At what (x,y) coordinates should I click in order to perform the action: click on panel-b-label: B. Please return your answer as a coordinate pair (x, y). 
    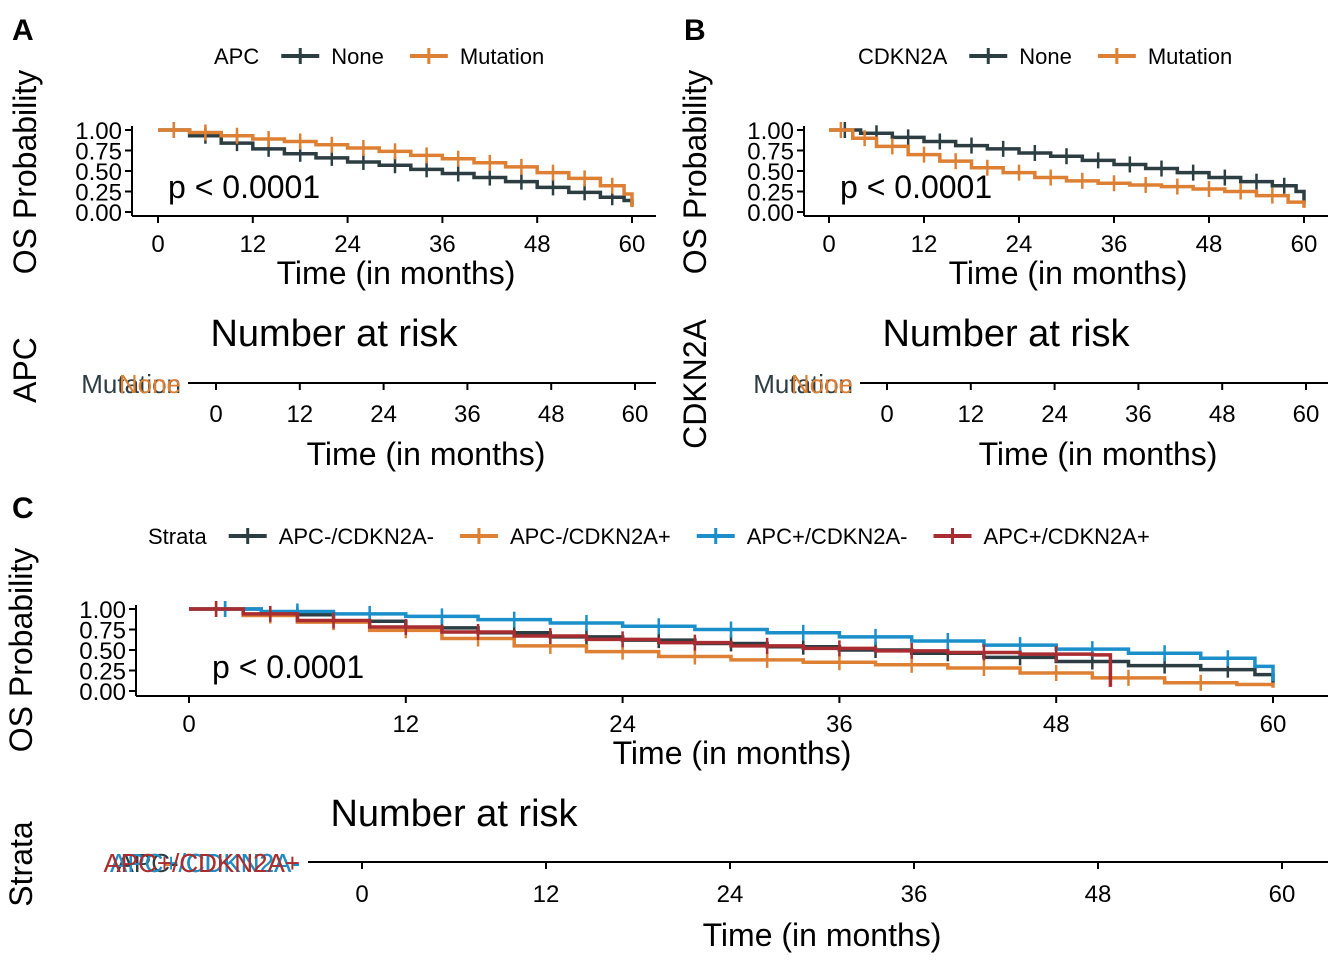
    Looking at the image, I should click on (695, 30).